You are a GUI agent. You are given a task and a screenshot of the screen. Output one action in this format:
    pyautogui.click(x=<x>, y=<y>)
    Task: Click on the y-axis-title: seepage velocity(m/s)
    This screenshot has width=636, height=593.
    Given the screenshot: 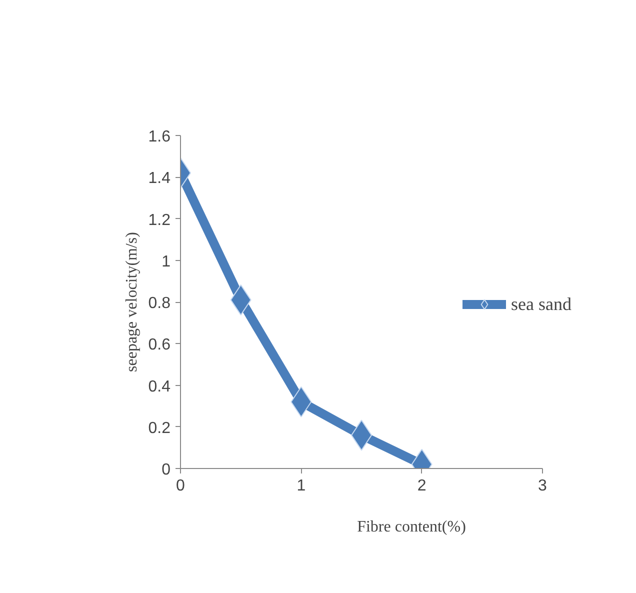 What is the action you would take?
    pyautogui.click(x=131, y=302)
    